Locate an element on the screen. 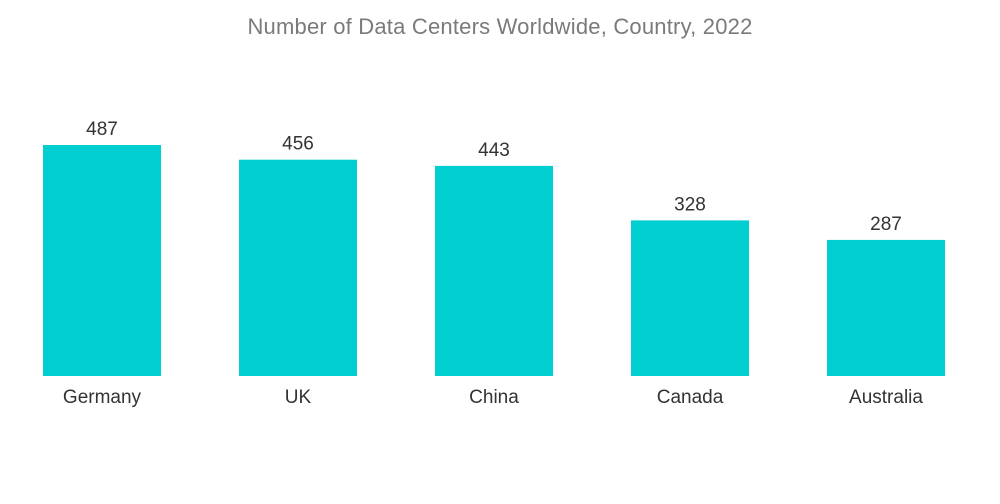  value-label-uk: 456 is located at coordinates (298, 144).